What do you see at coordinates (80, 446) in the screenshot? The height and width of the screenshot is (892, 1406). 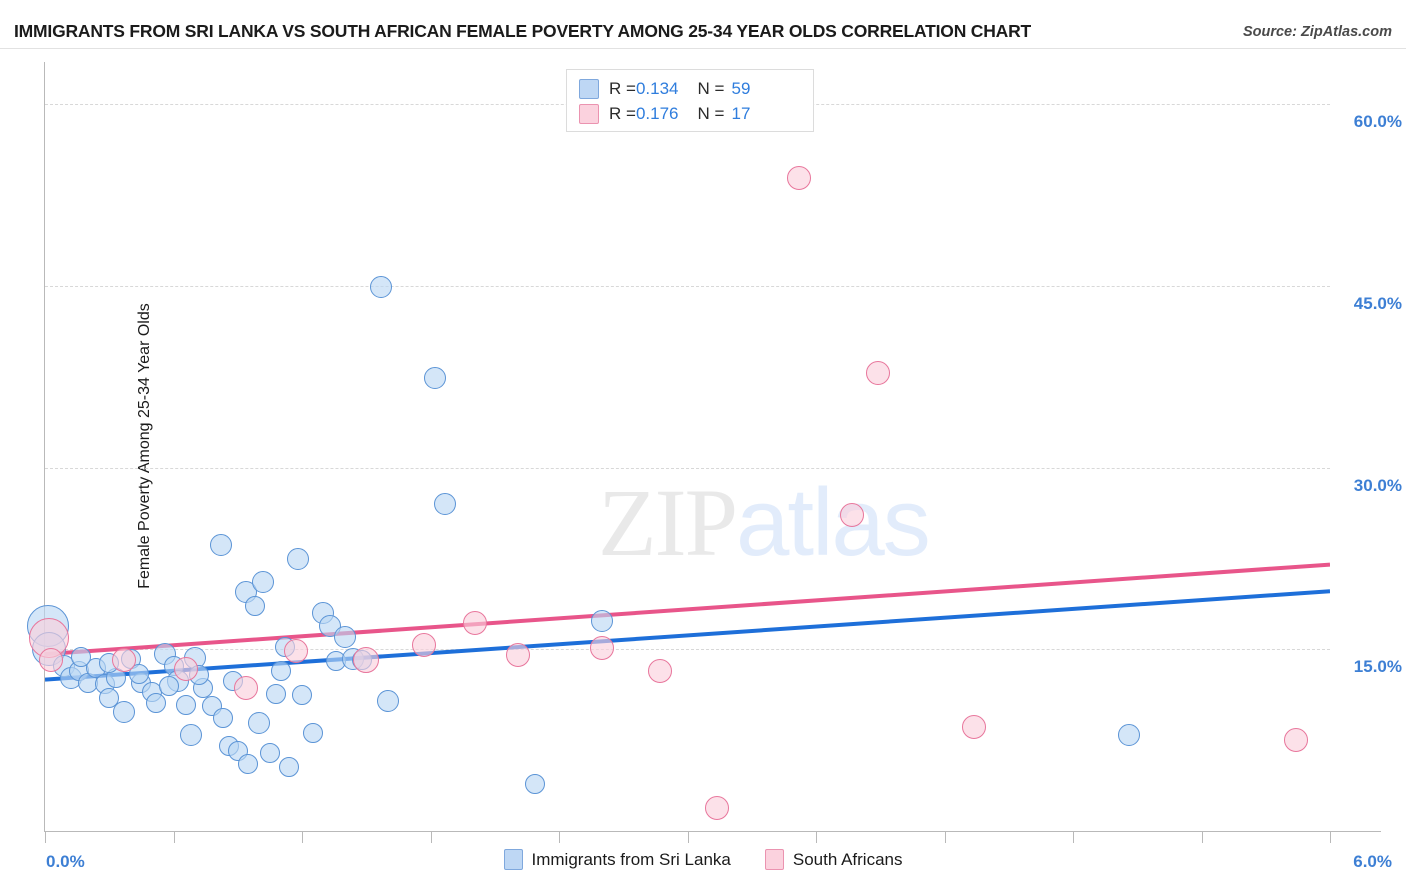 I see `y-axis-title-container: Female Poverty Among 25-34 Year Olds` at bounding box center [80, 446].